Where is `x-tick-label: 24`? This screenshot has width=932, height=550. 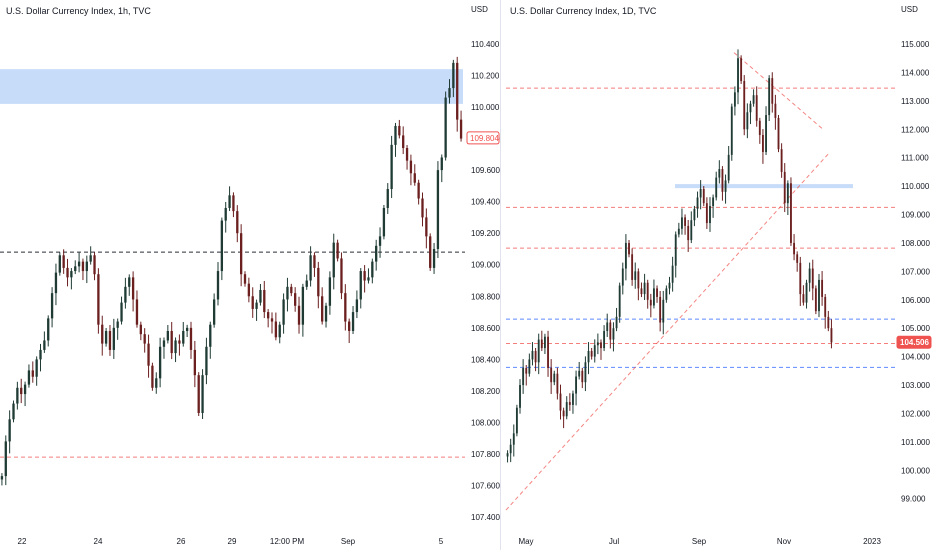
x-tick-label: 24 is located at coordinates (98, 541).